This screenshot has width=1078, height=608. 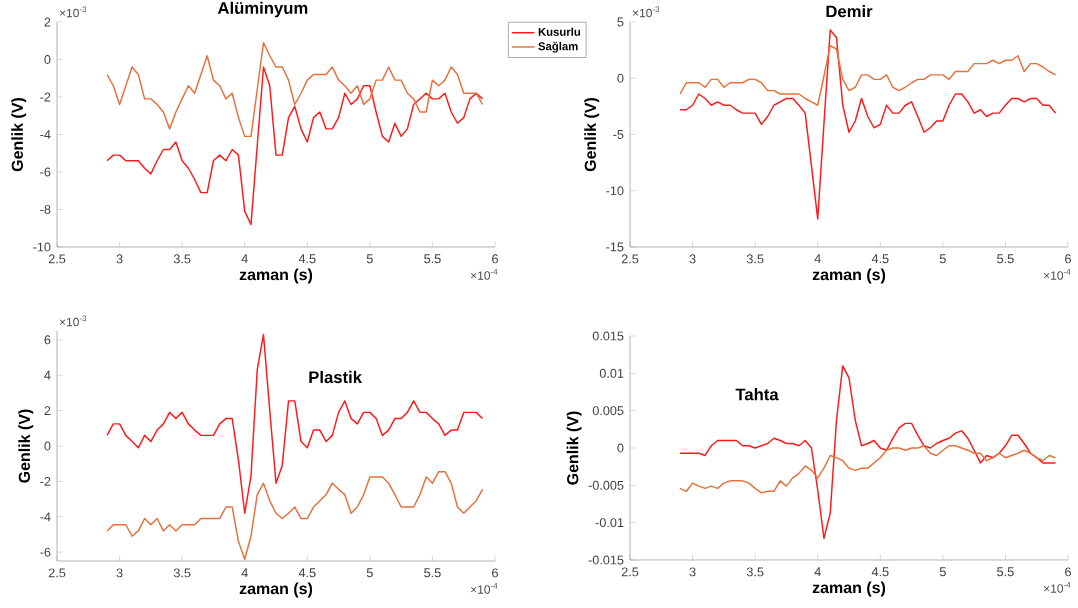 I want to click on y-tick-label: -8, so click(x=45, y=209).